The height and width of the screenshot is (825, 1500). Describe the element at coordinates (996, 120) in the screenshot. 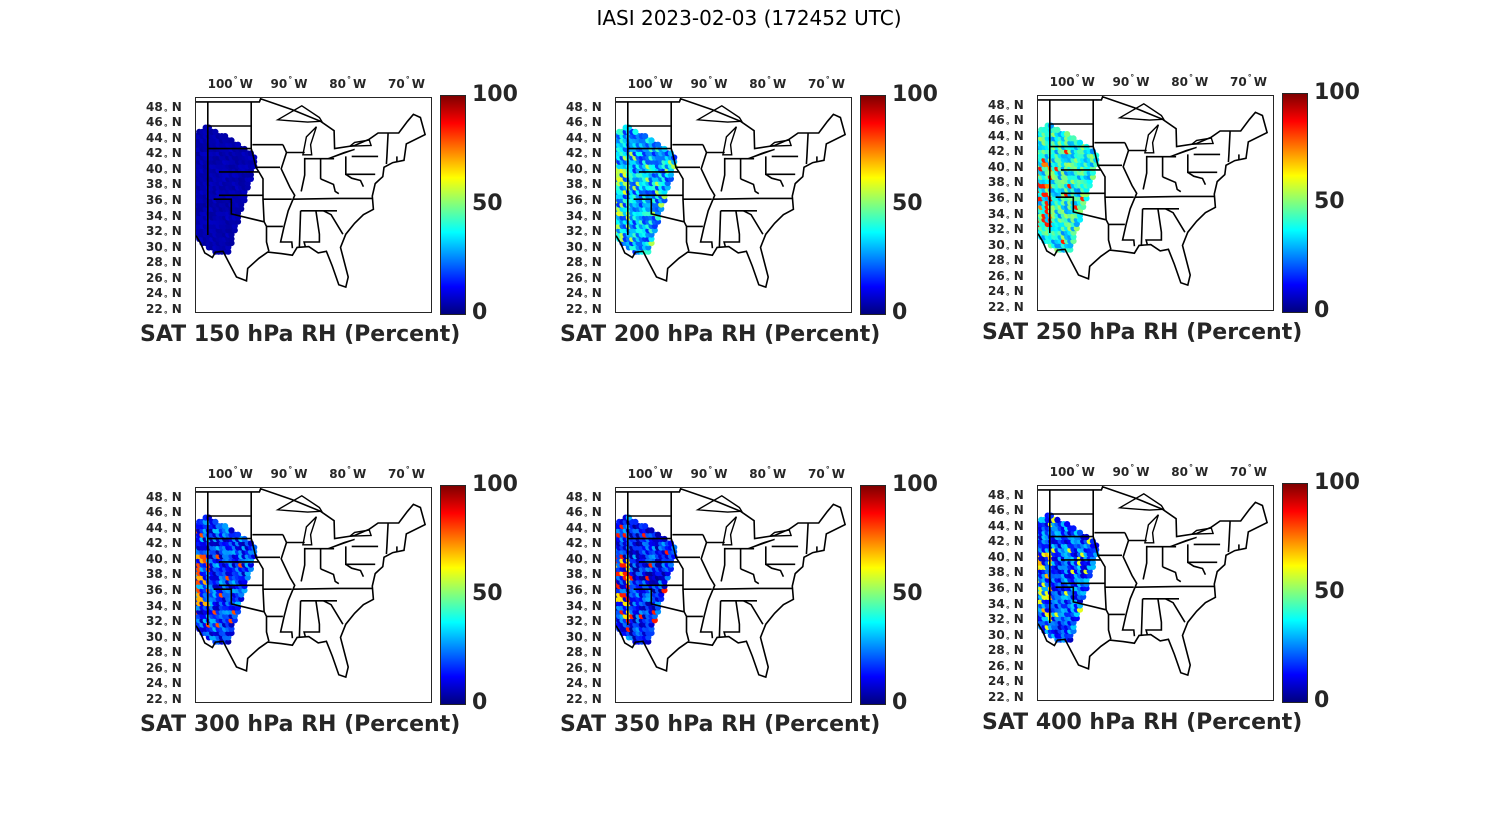

I see `lat-tick-value: 46` at that location.